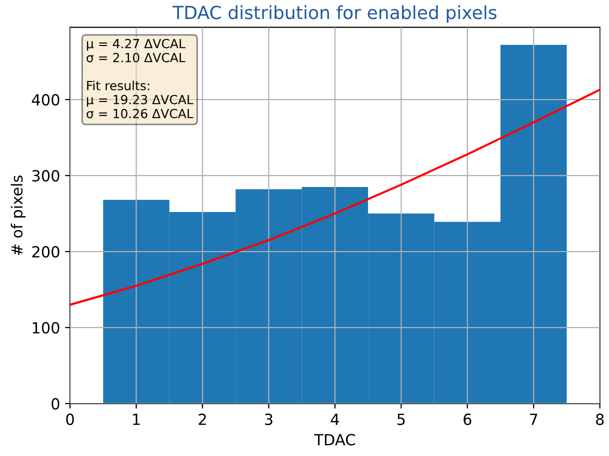 This screenshot has height=456, width=609. Describe the element at coordinates (334, 419) in the screenshot. I see `x-tick-label: 4` at that location.